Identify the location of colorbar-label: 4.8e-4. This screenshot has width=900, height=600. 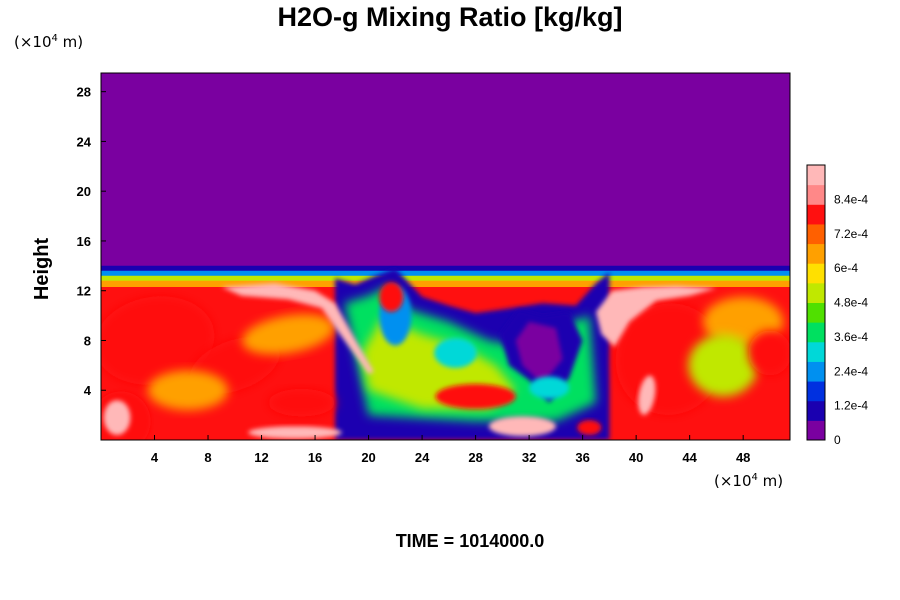
(851, 303).